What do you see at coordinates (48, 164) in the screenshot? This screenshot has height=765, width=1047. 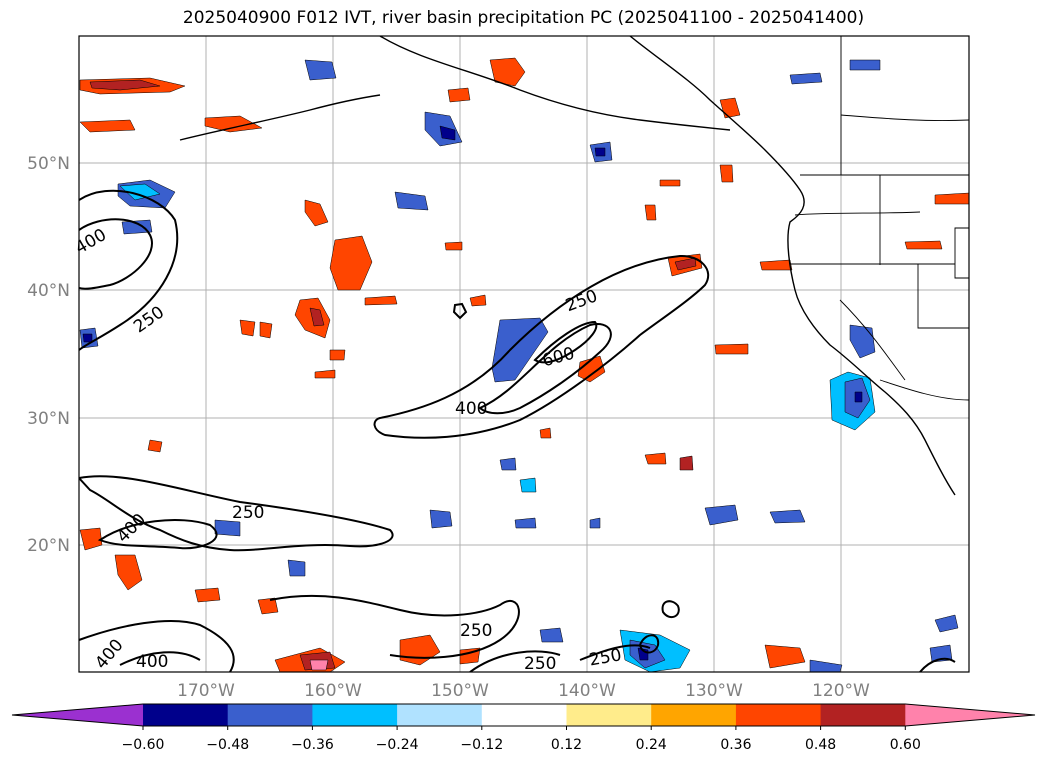 I see `lat-label: 50°N` at bounding box center [48, 164].